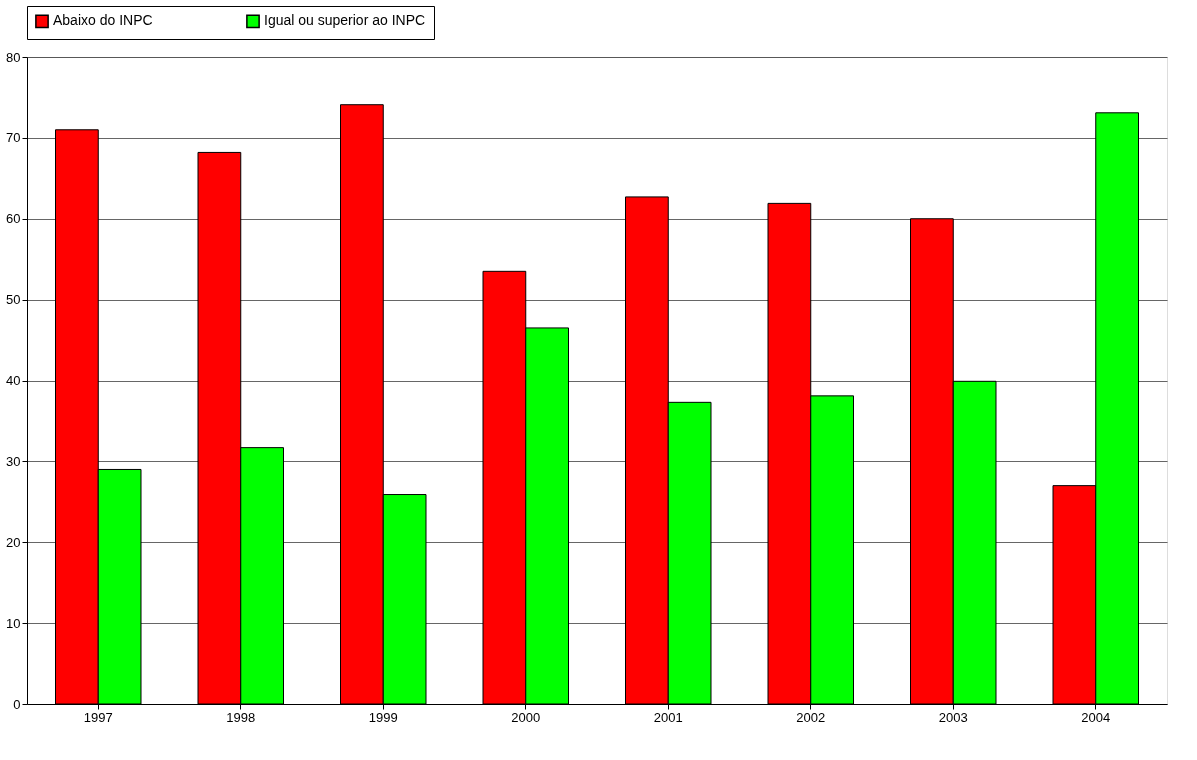  Describe the element at coordinates (668, 717) in the screenshot. I see `x-tick-label: 2001` at that location.